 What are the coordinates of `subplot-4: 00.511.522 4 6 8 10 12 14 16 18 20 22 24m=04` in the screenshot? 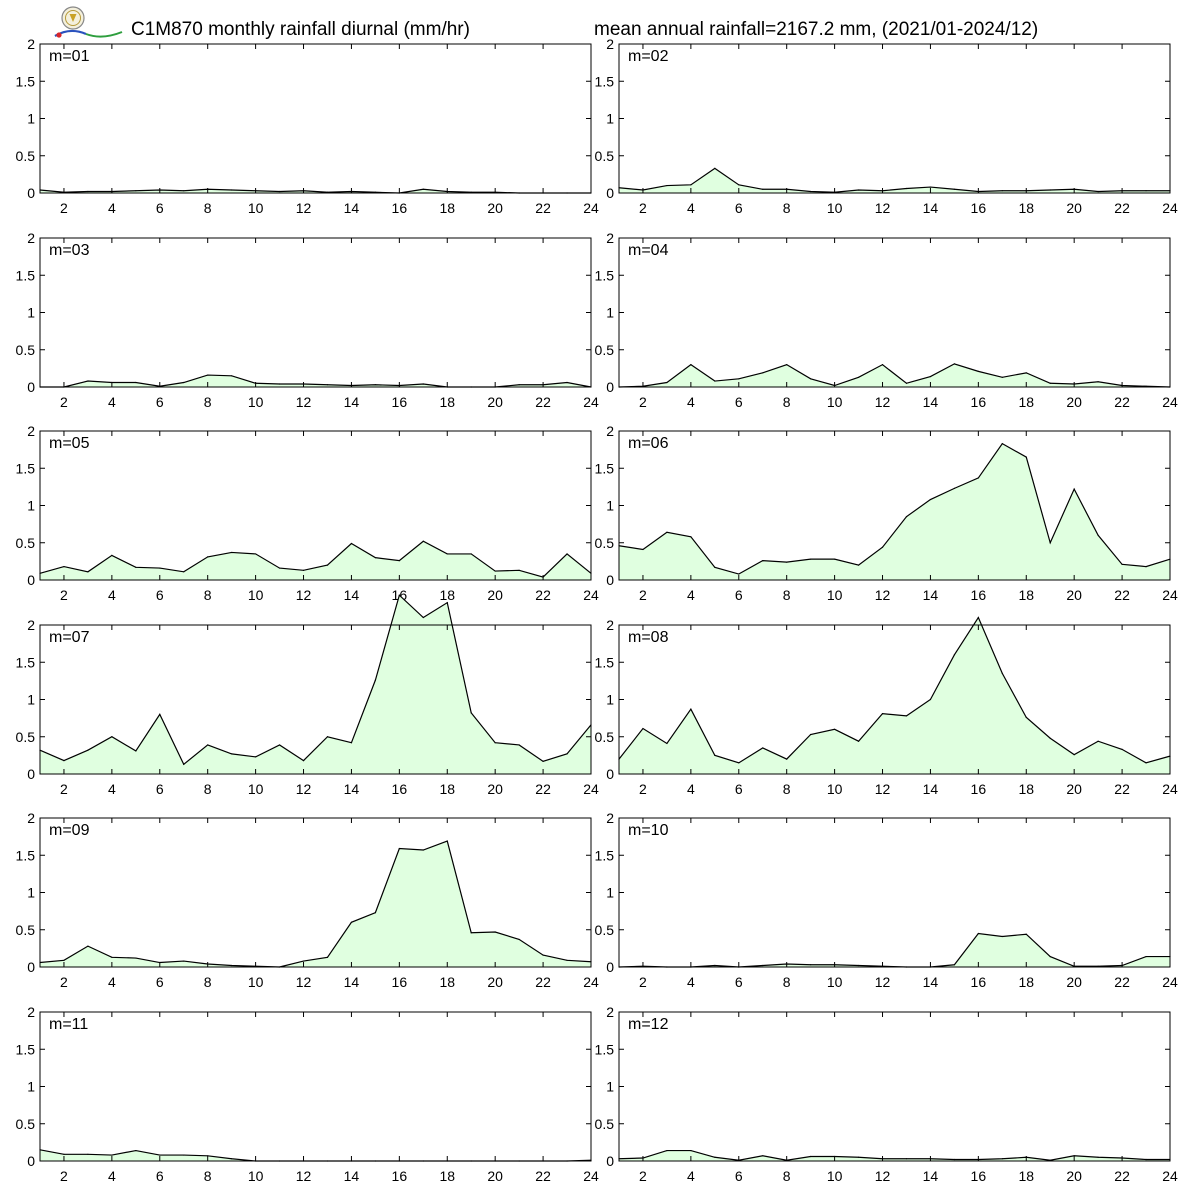 It's located at (886, 320).